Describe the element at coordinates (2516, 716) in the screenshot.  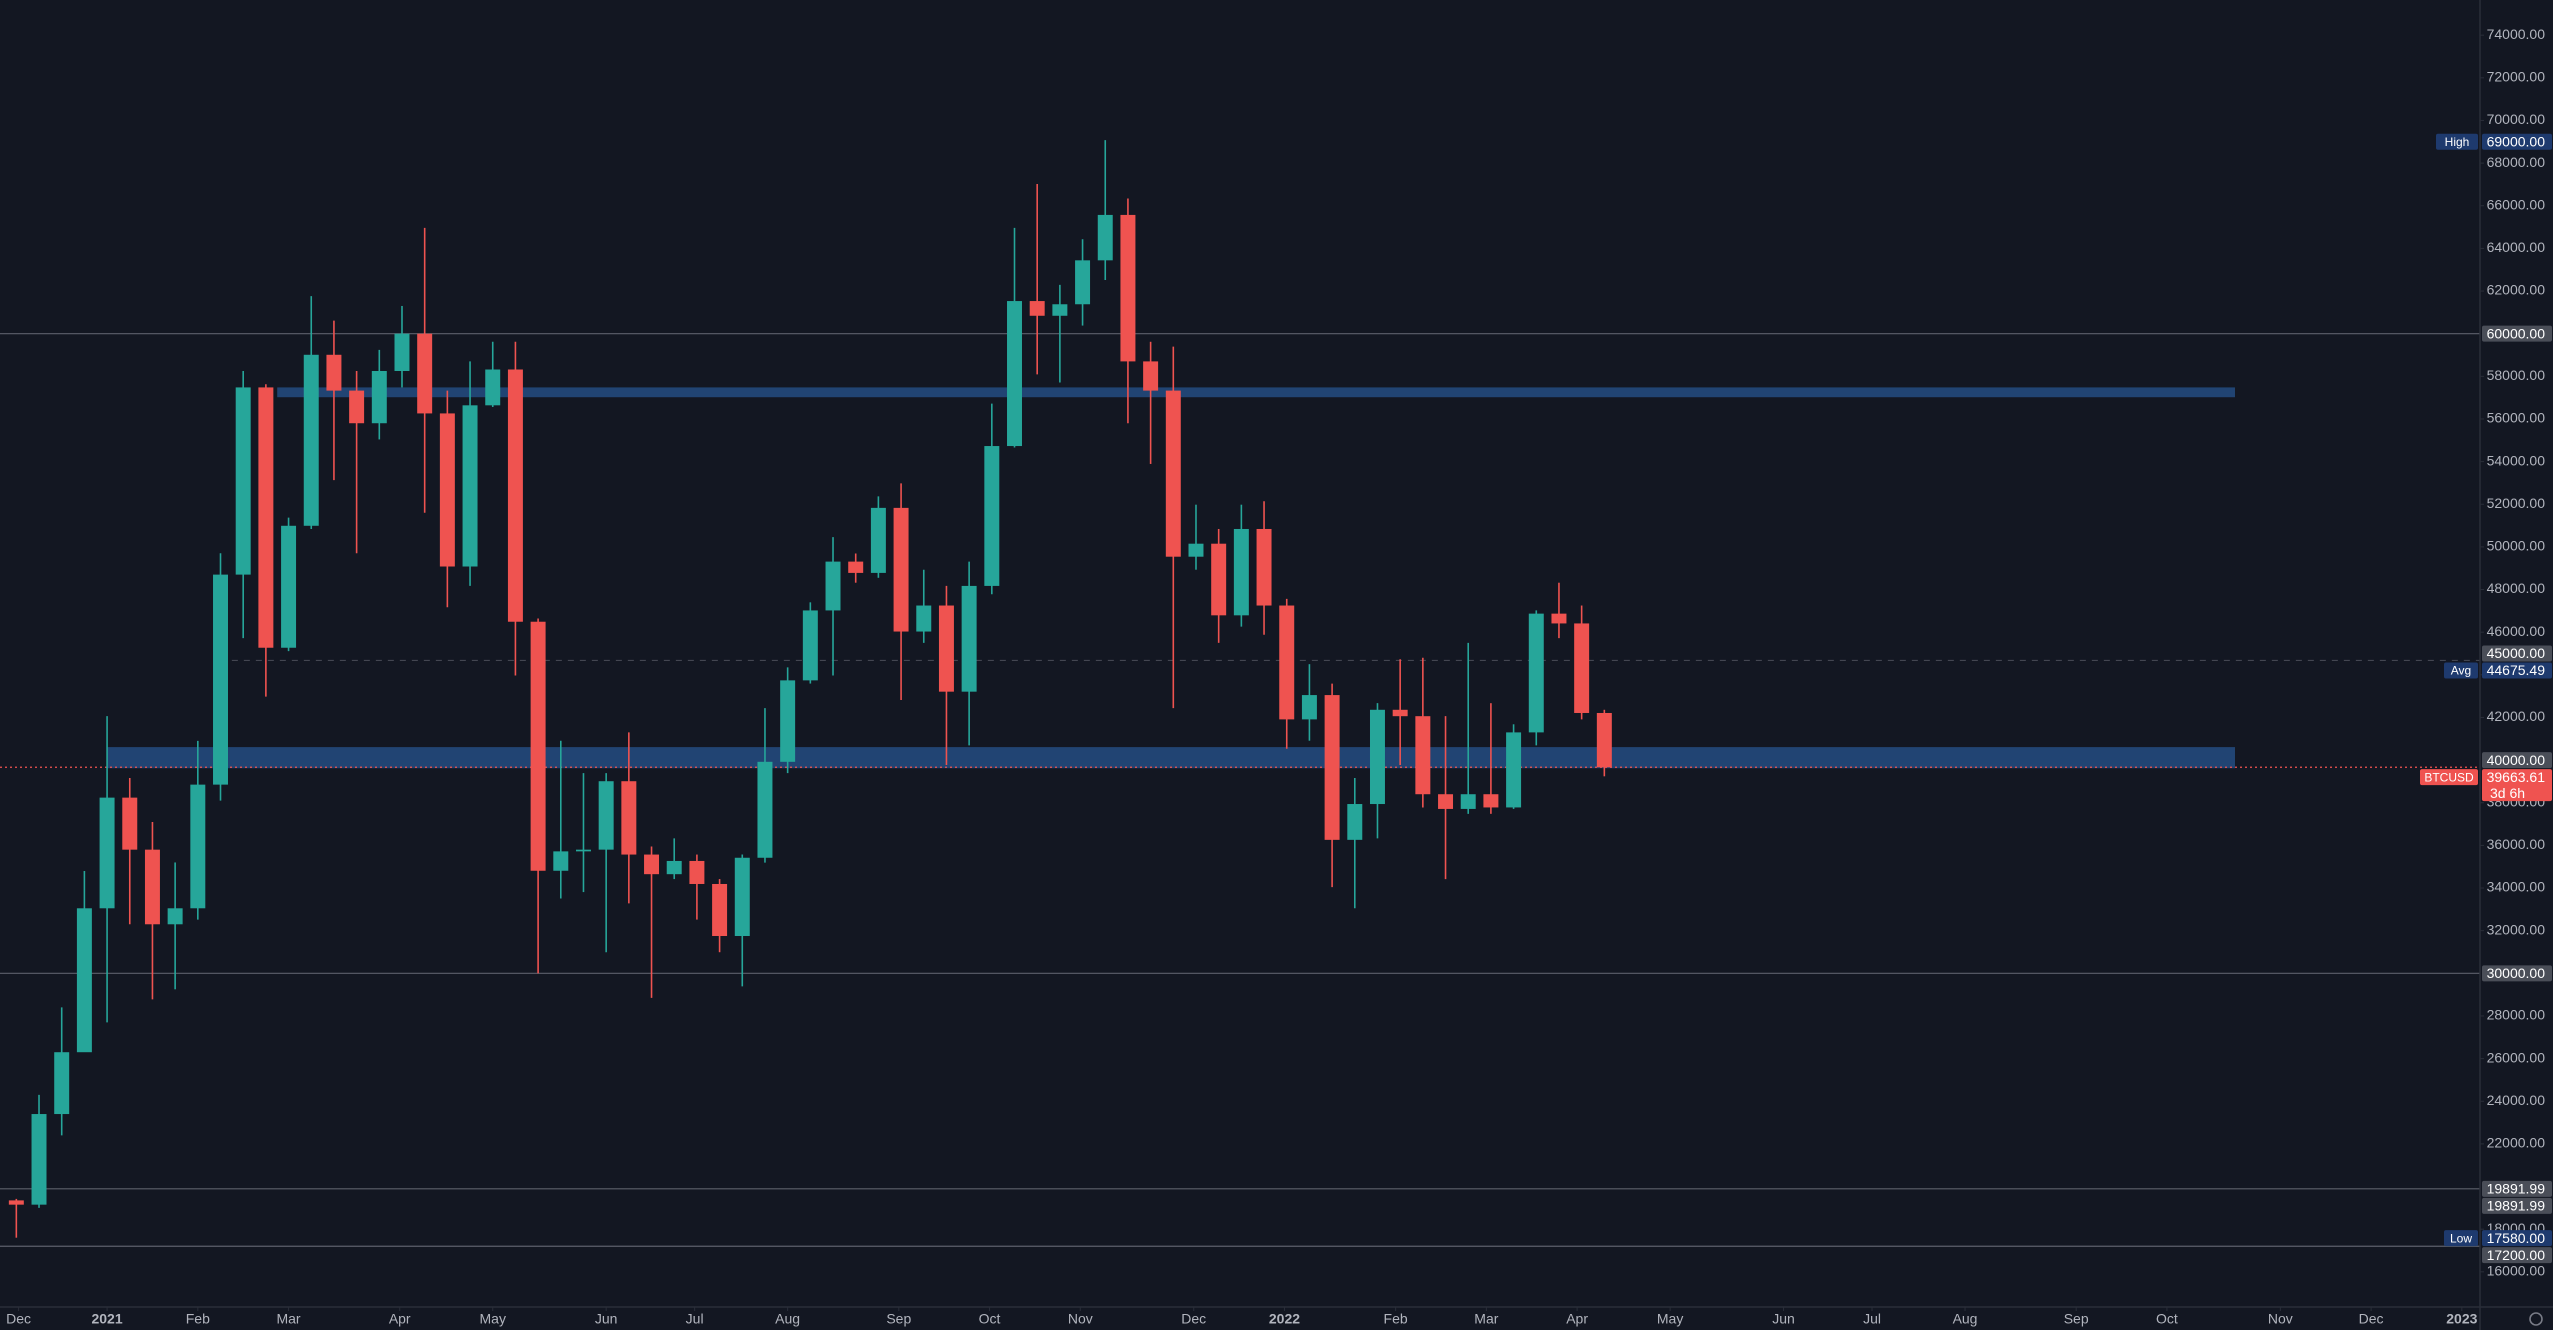
I see `y-tick-label: 42000.00` at that location.